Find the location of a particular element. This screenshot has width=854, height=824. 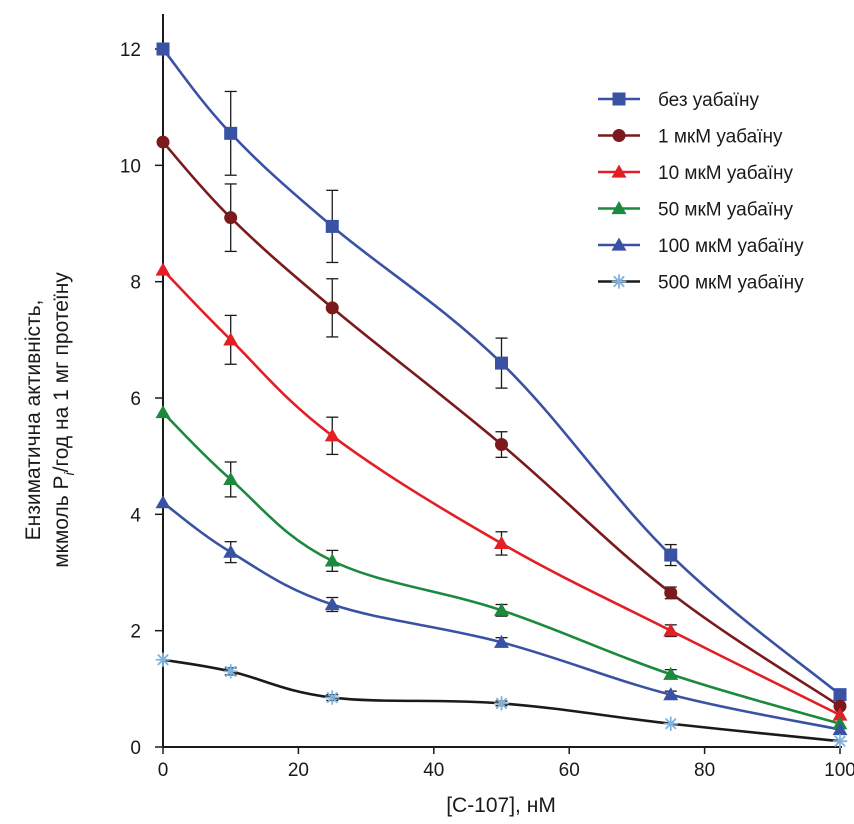

legend-label: 500 мкМ уабаїну is located at coordinates (731, 283).